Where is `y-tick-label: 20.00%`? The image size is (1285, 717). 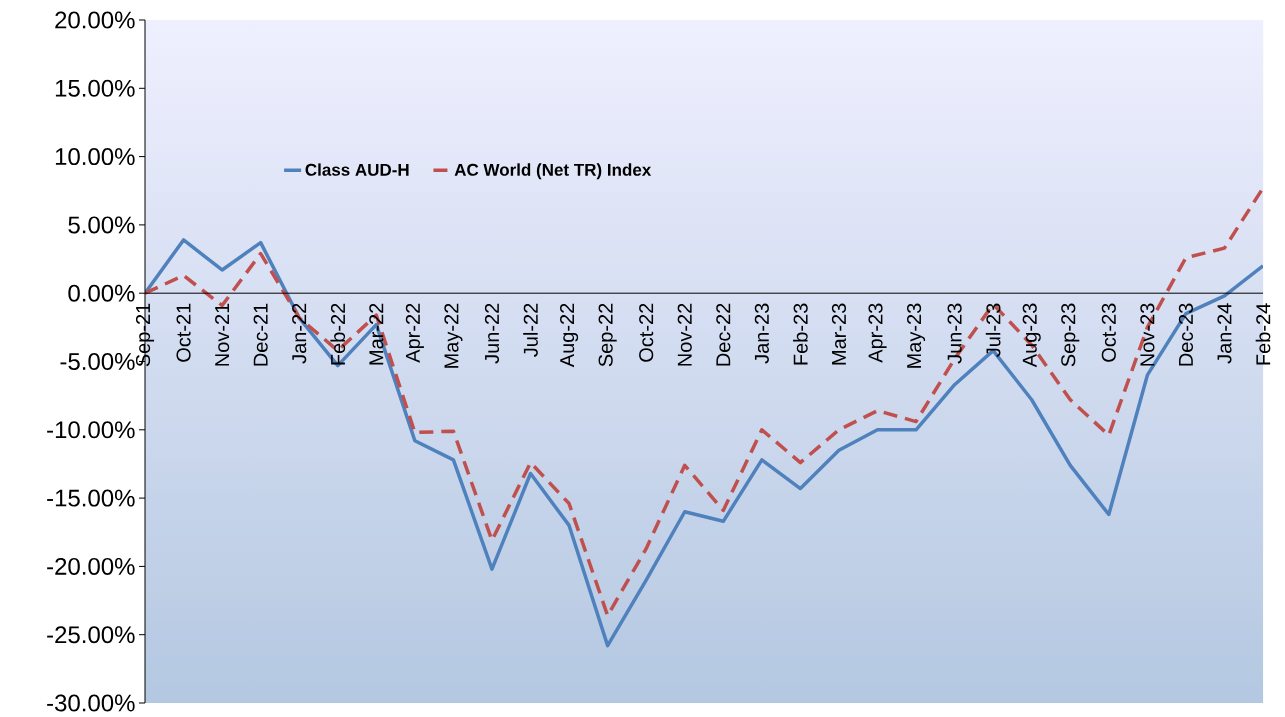
y-tick-label: 20.00% is located at coordinates (95, 20).